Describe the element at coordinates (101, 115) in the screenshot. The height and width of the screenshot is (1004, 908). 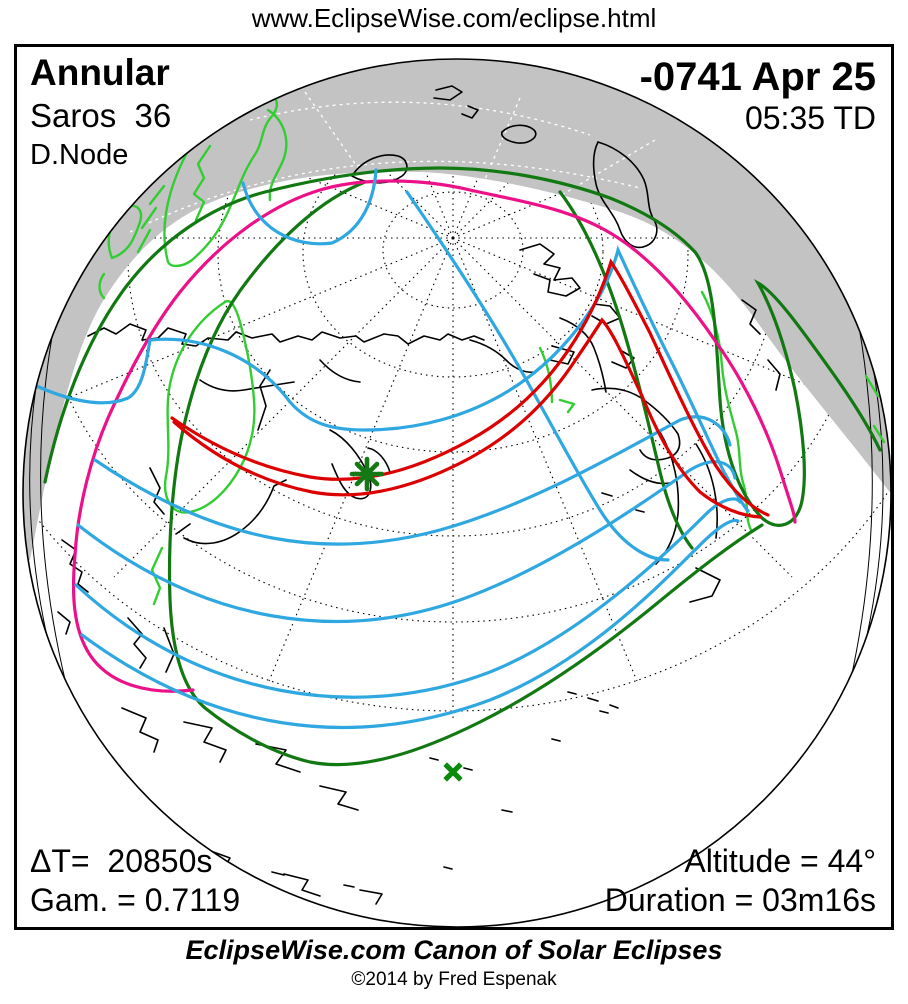
I see `saros-series-label: Saros 36` at that location.